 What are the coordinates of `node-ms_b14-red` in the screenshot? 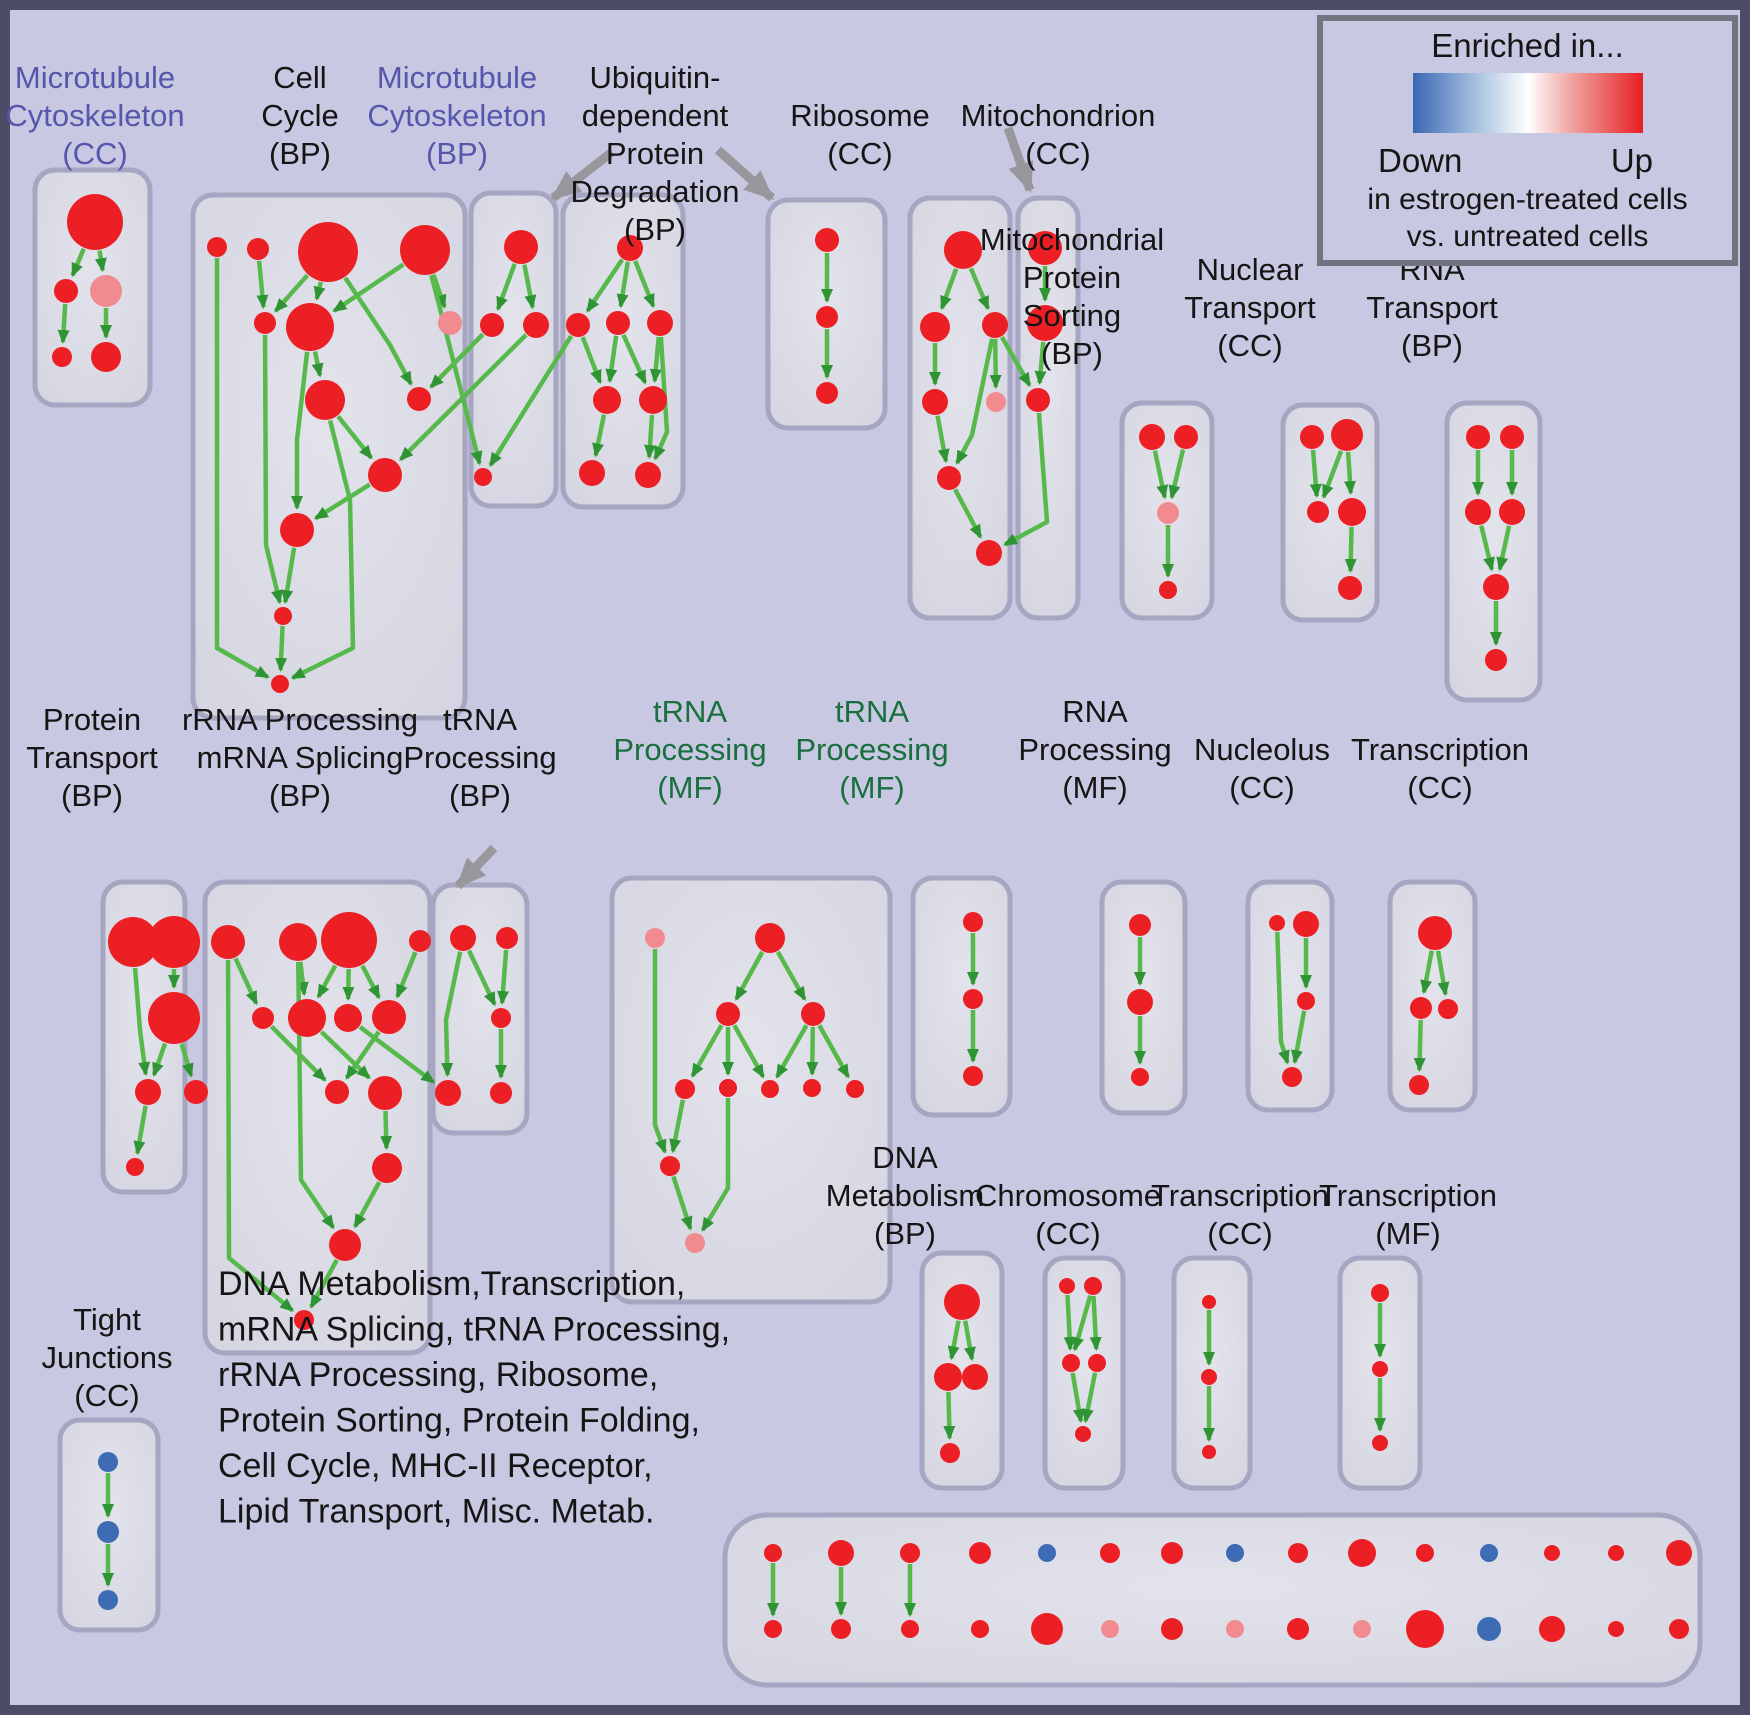 It's located at (1616, 1629).